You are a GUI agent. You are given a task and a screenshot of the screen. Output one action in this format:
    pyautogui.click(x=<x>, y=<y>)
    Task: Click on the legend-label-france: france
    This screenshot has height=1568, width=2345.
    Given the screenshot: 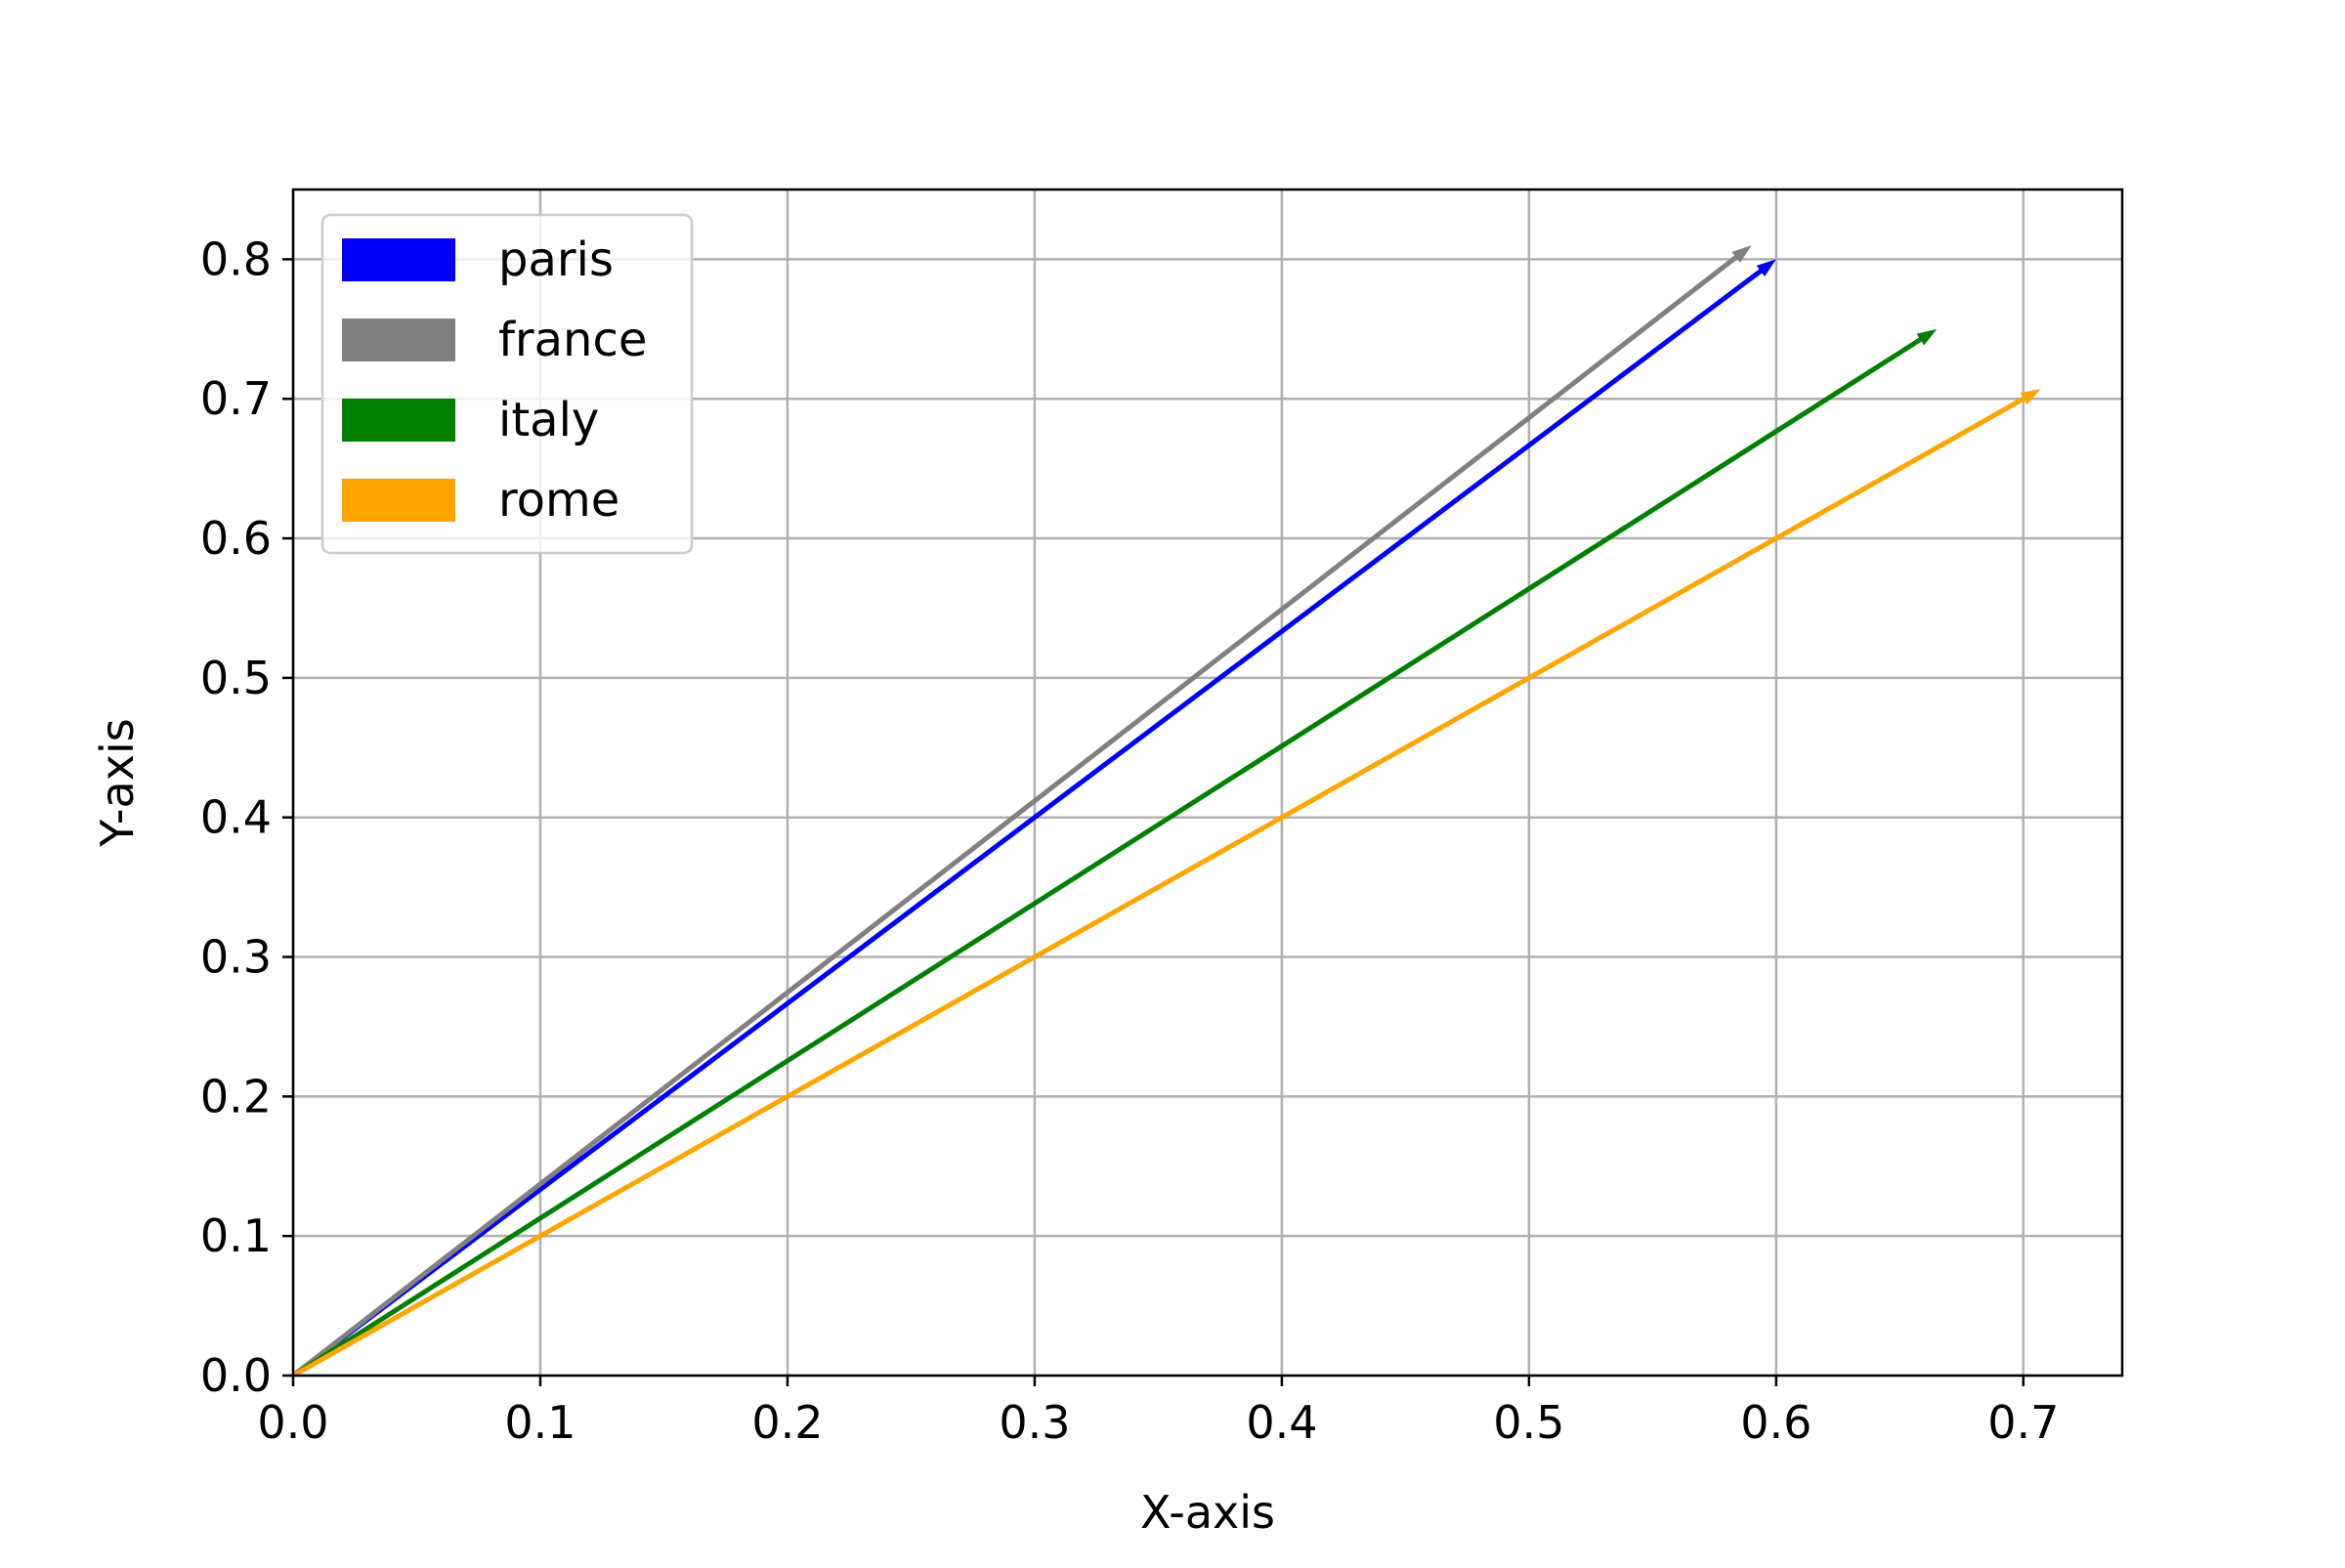 What is the action you would take?
    pyautogui.click(x=572, y=340)
    